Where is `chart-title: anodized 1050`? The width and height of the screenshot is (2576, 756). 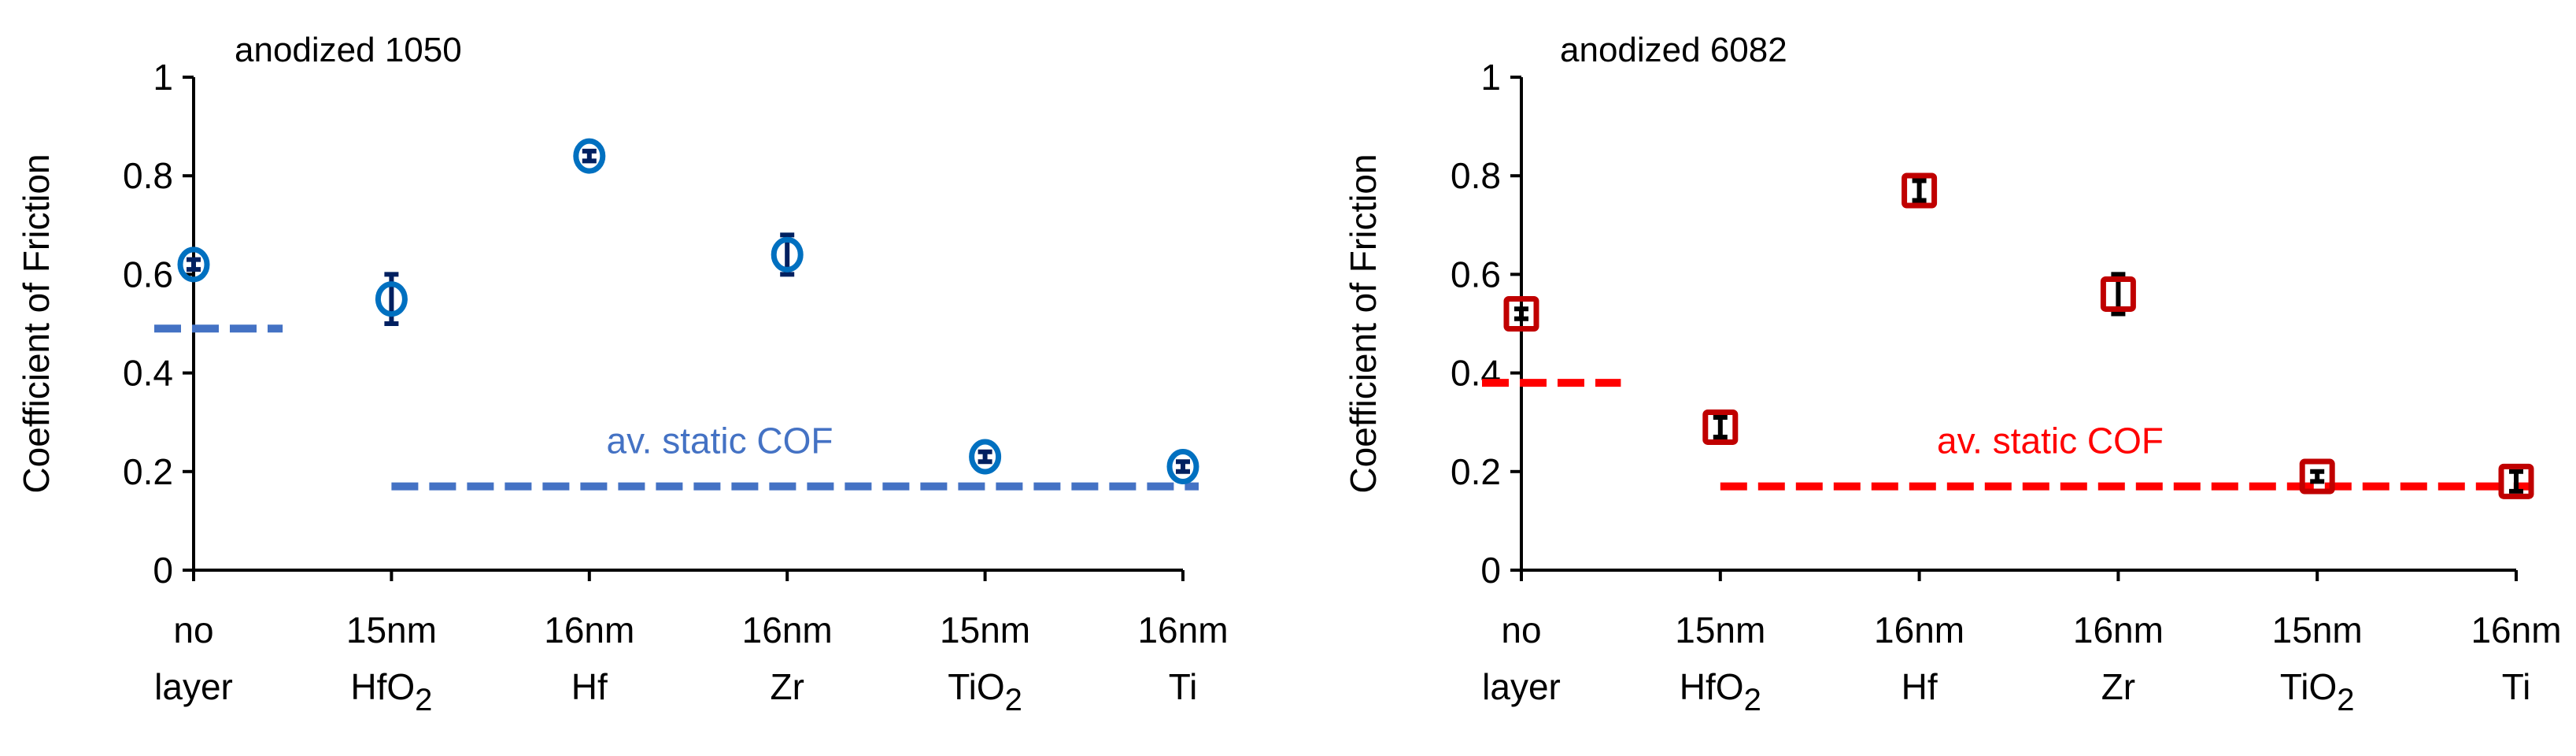 chart-title: anodized 1050 is located at coordinates (348, 50).